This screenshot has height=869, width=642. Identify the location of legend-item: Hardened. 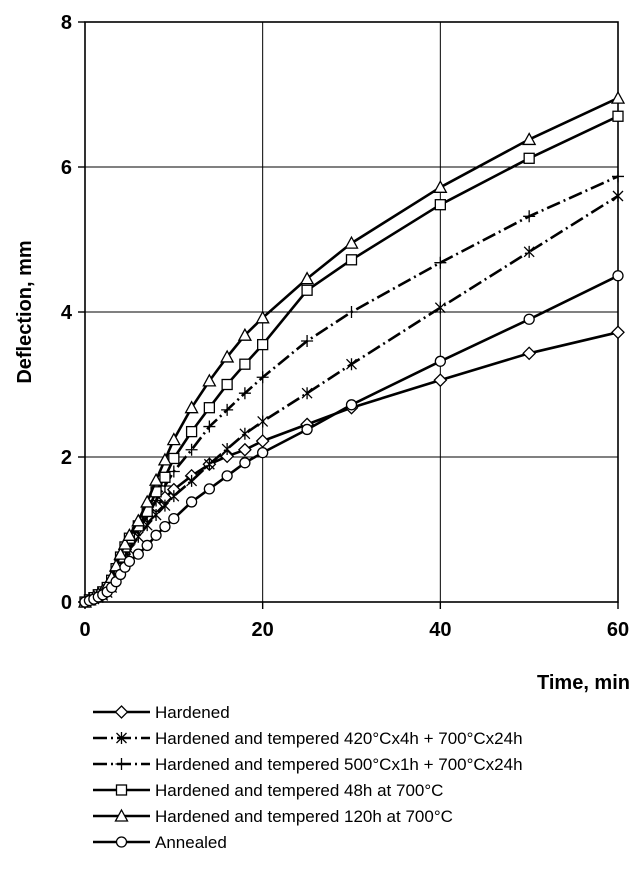
(161, 712).